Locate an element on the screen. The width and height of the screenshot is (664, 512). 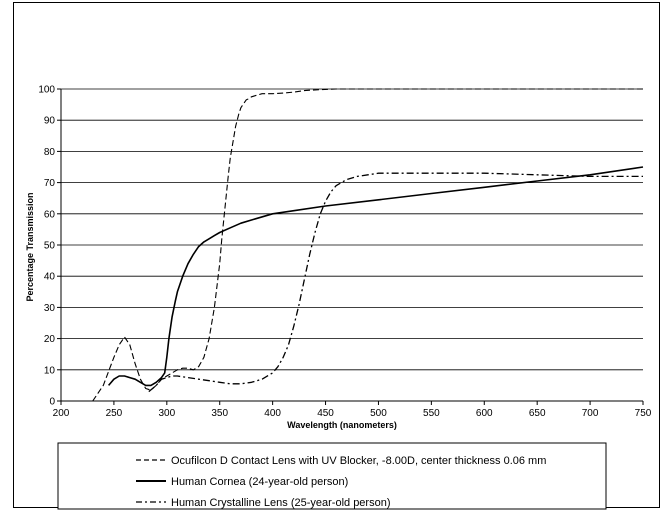
y-tick-labels: 0 10 20 30 40 50 60 70 80 90 100 is located at coordinates (46, 246).